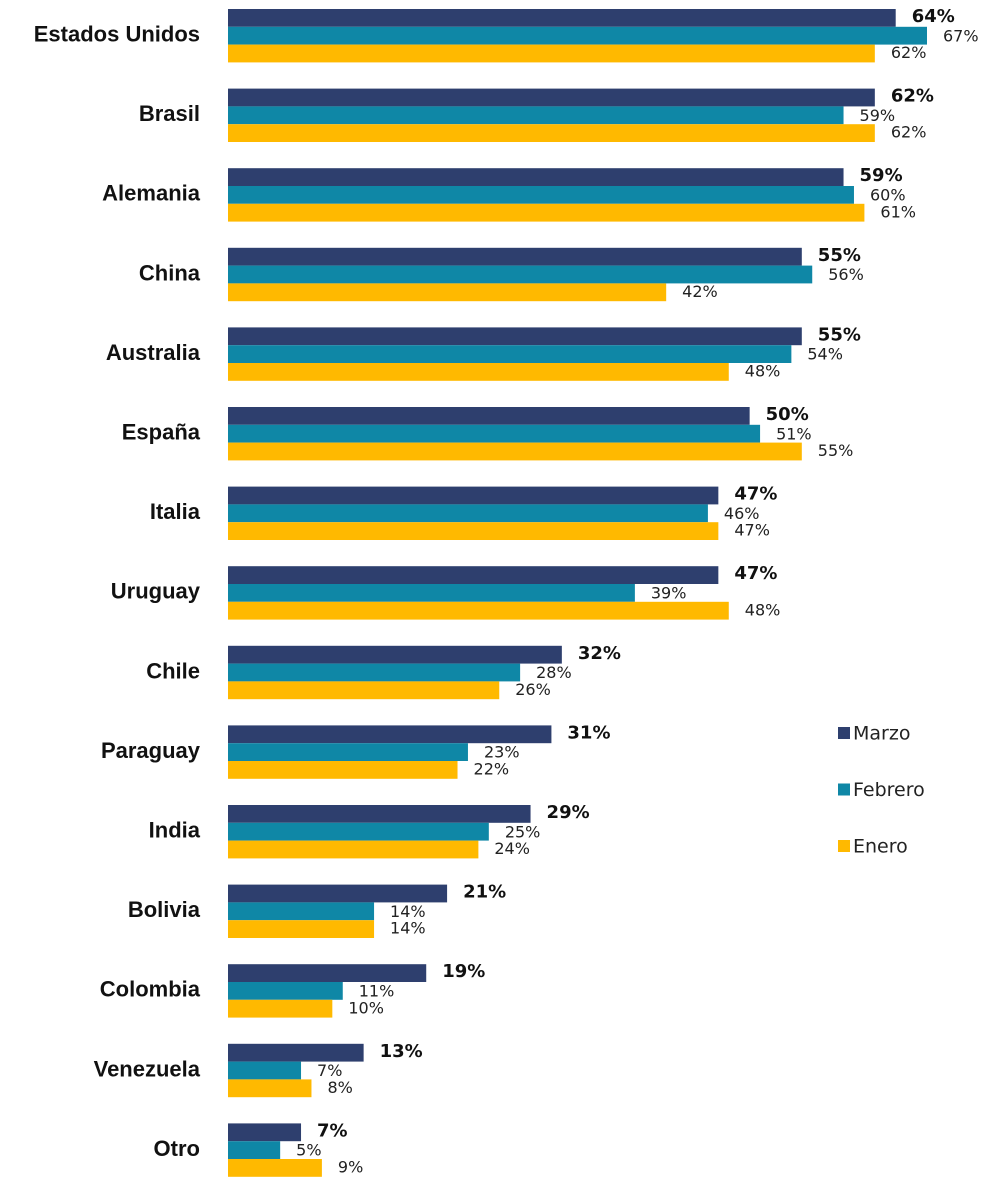  What do you see at coordinates (846, 274) in the screenshot?
I see `value-label: 56%` at bounding box center [846, 274].